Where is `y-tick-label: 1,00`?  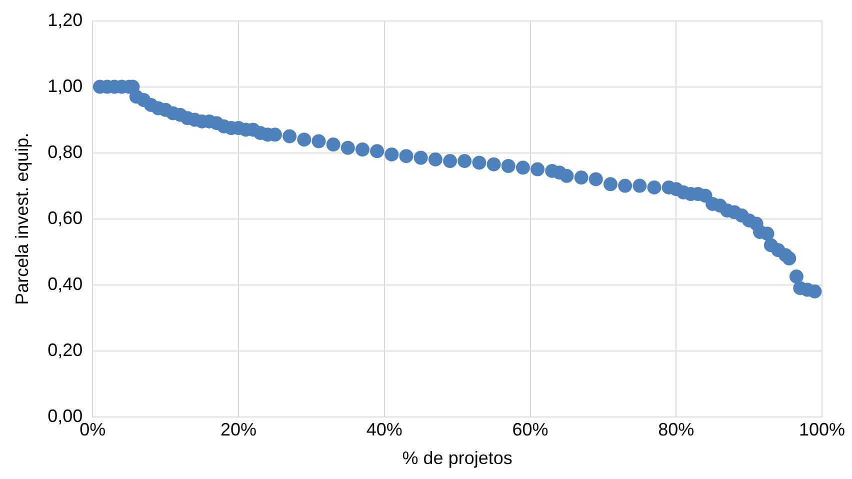
y-tick-label: 1,00 is located at coordinates (65, 86).